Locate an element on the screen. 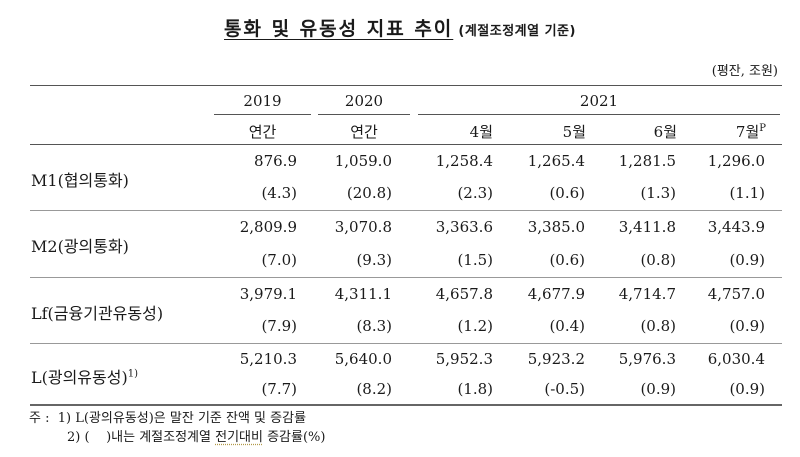 The width and height of the screenshot is (800, 457). value-cell: 5,640.0 is located at coordinates (363, 359).